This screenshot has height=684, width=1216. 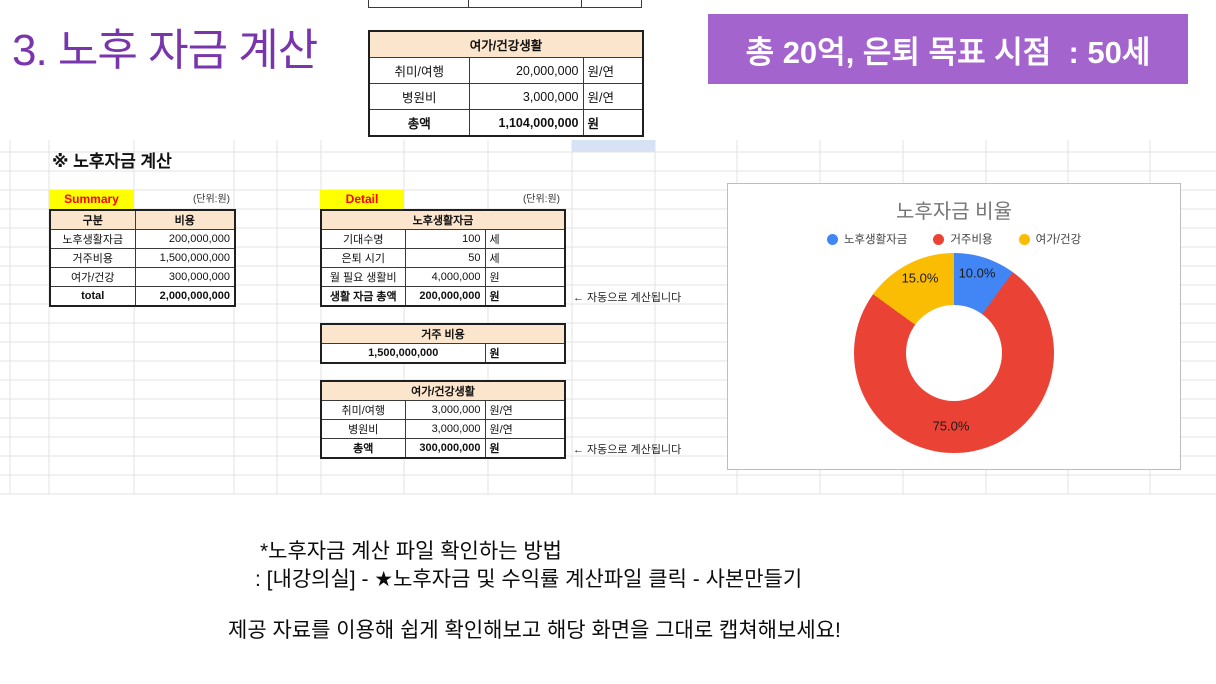 I want to click on row-value: 20,000,000, so click(x=526, y=70).